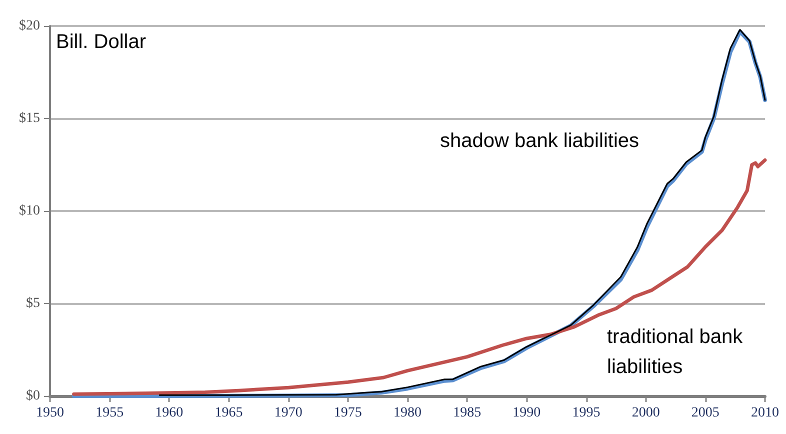 This screenshot has width=786, height=434. What do you see at coordinates (705, 413) in the screenshot?
I see `x-tick-label: 2005` at bounding box center [705, 413].